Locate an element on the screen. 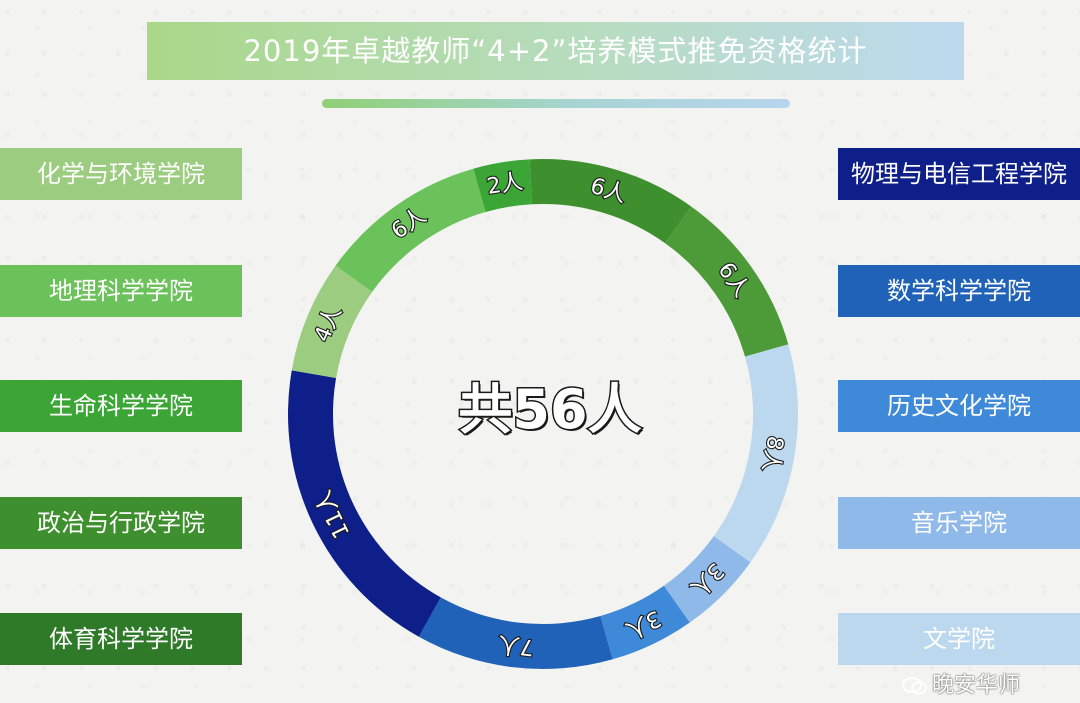 This screenshot has height=703, width=1080. legend-item-geography: 地理科学学院 is located at coordinates (121, 291).